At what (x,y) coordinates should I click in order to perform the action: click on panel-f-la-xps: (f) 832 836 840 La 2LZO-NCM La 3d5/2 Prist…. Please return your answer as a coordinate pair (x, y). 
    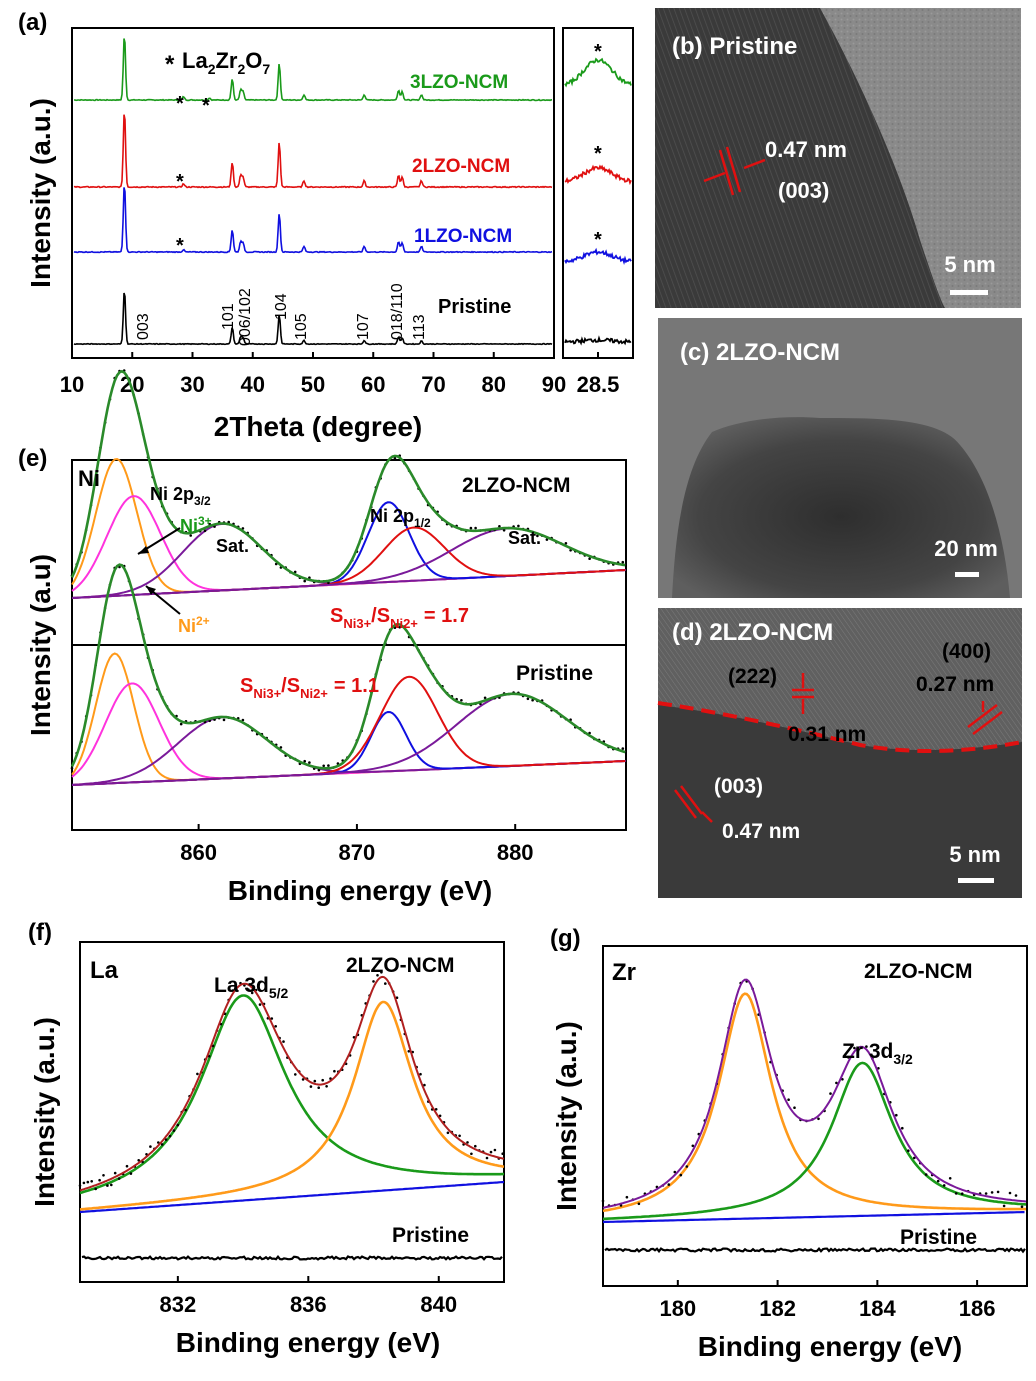
    Looking at the image, I should click on (266, 1138).